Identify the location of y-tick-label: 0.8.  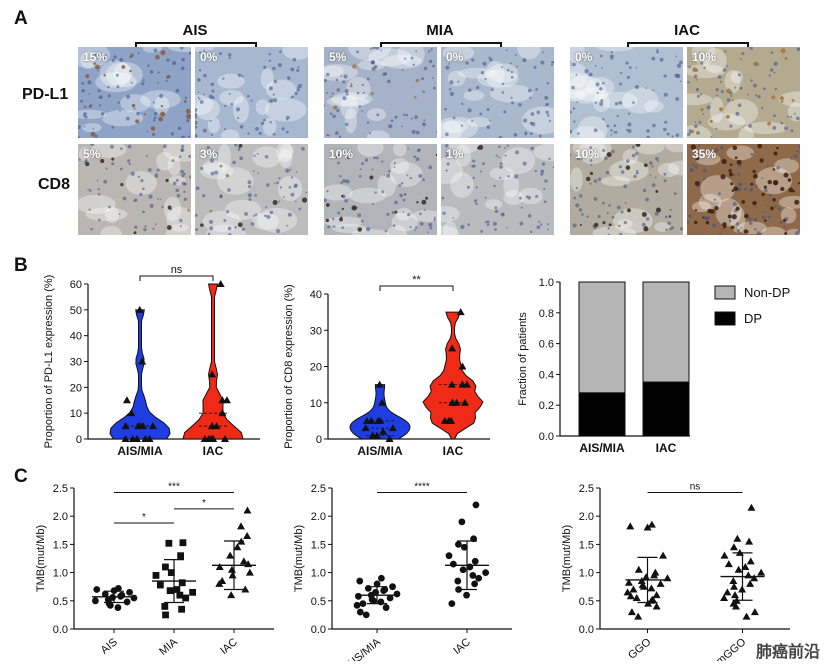
(546, 314).